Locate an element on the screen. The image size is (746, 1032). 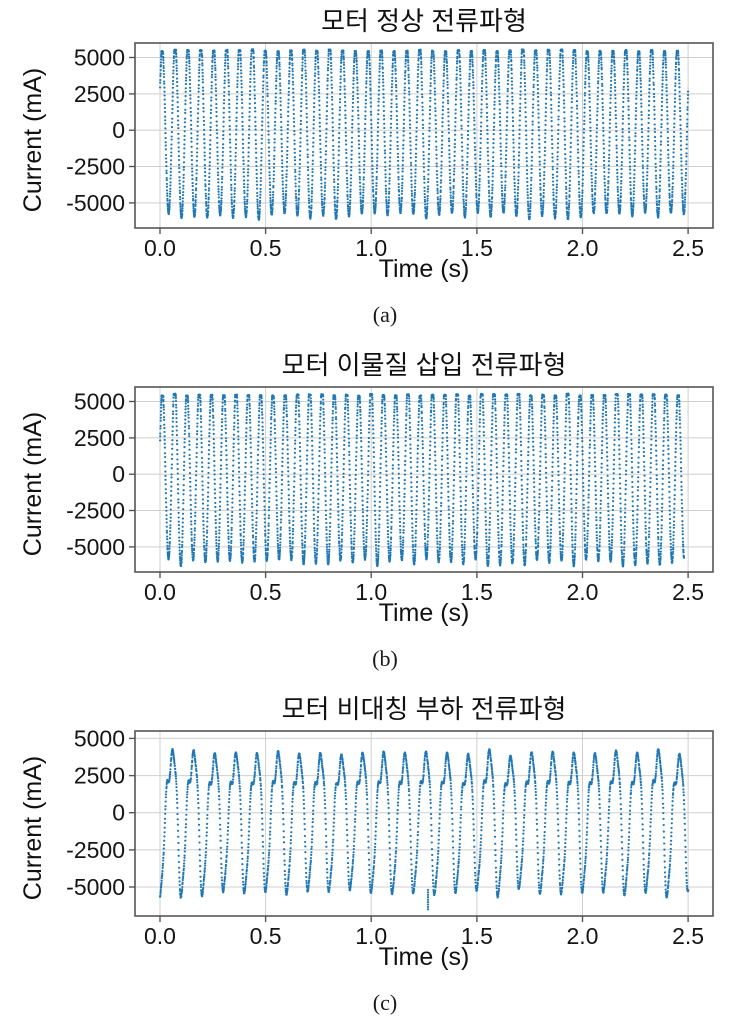
chart-title-a: 모터 정상 전류파형 is located at coordinates (424, 21).